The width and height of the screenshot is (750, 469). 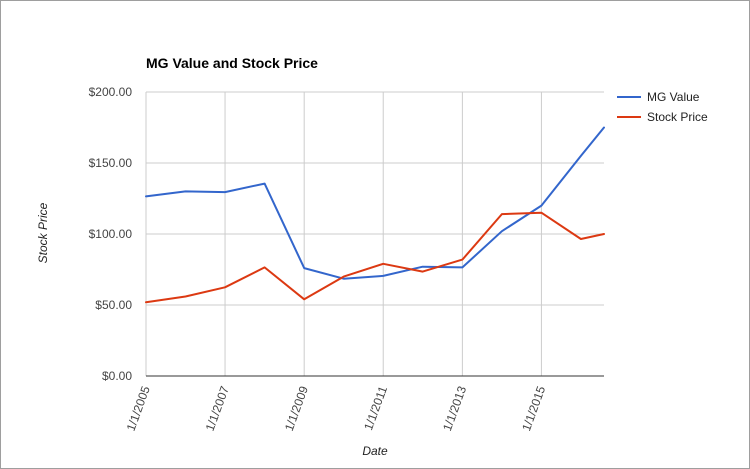 What do you see at coordinates (533, 408) in the screenshot?
I see `x-tick-label: 1/1/2015` at bounding box center [533, 408].